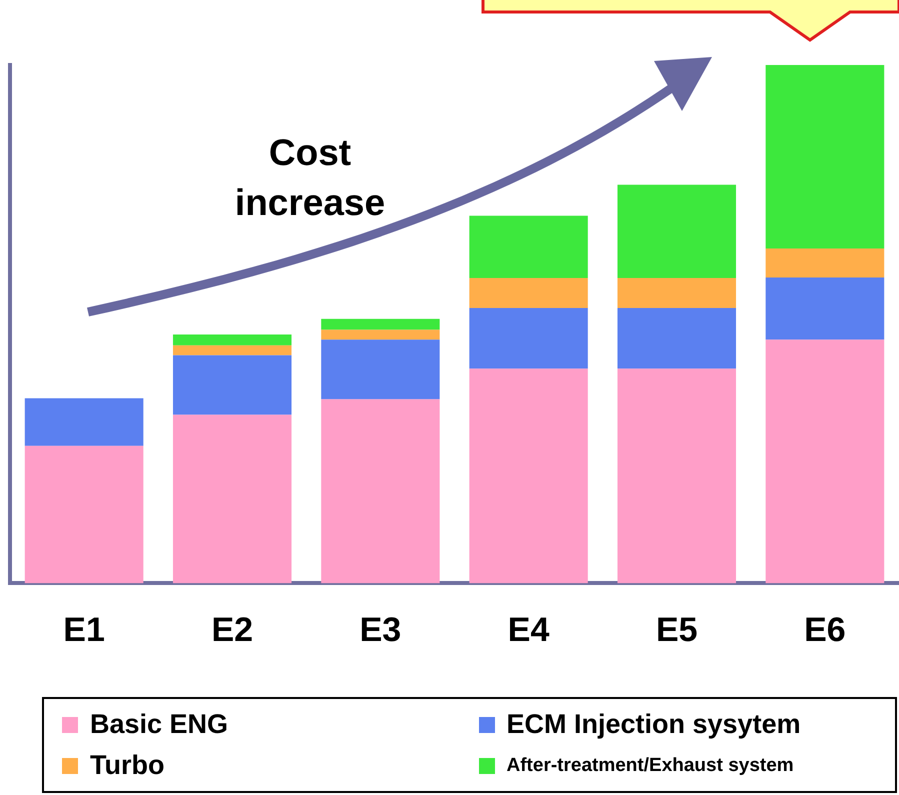 Image resolution: width=899 pixels, height=795 pixels. What do you see at coordinates (232, 629) in the screenshot?
I see `x-tick-label: E2` at bounding box center [232, 629].